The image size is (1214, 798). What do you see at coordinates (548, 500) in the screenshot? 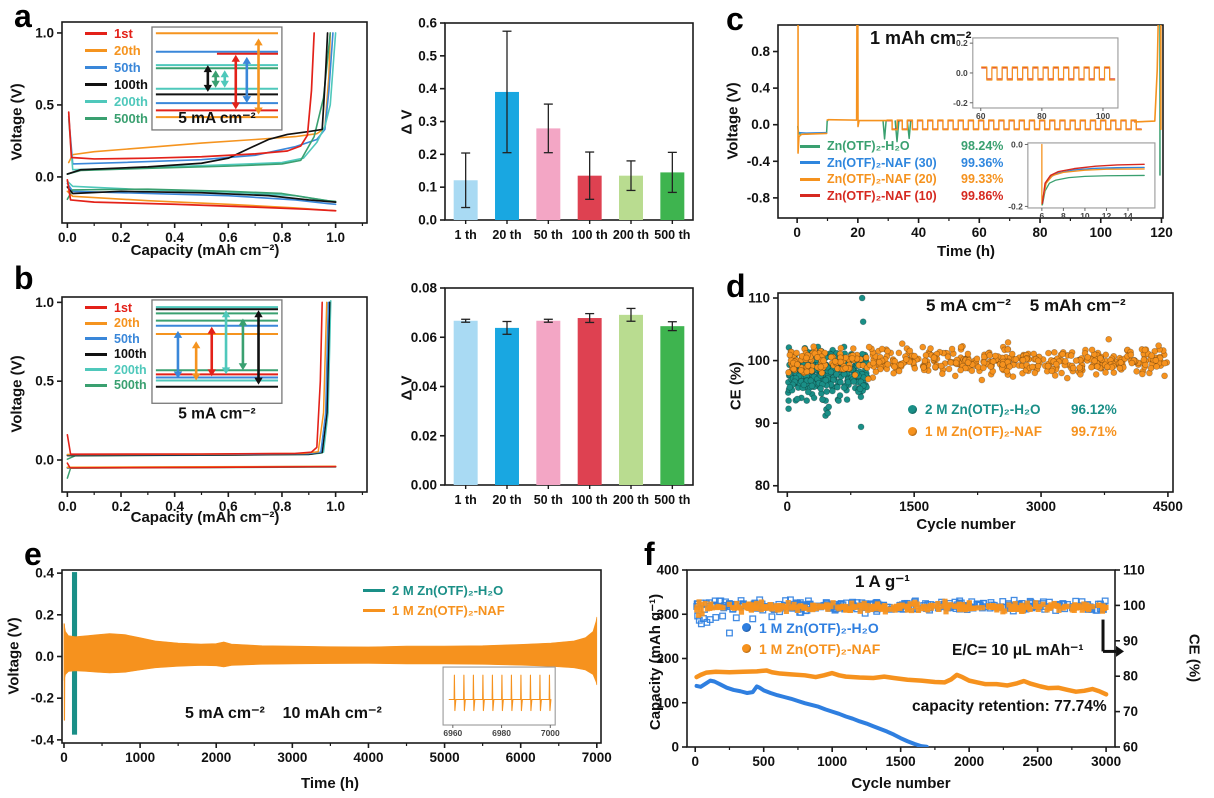
I see `svg-text: 50 th` at bounding box center [548, 500].